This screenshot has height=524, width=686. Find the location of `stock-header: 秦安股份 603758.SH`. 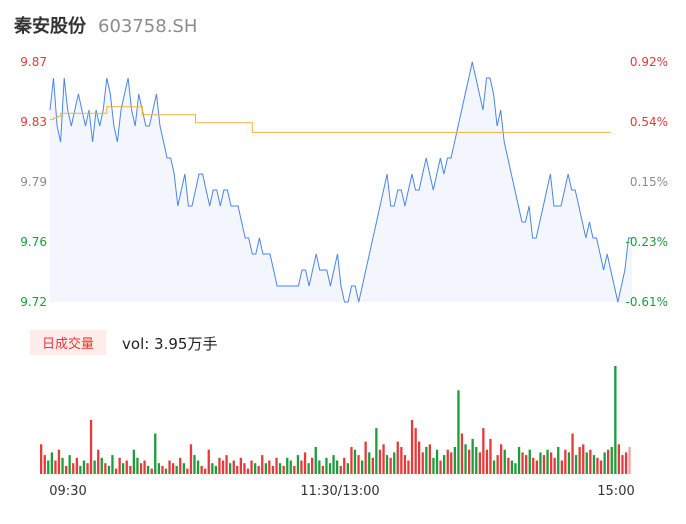

stock-header: 秦安股份 603758.SH is located at coordinates (105, 26).